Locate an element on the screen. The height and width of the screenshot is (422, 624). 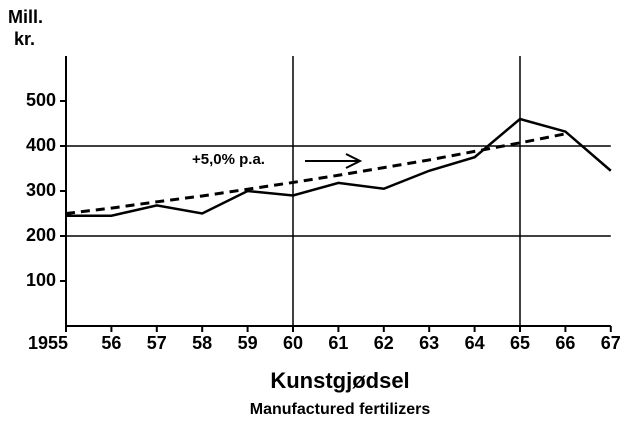
chart-subtitle: Manufactured fertilizers is located at coordinates (340, 409).